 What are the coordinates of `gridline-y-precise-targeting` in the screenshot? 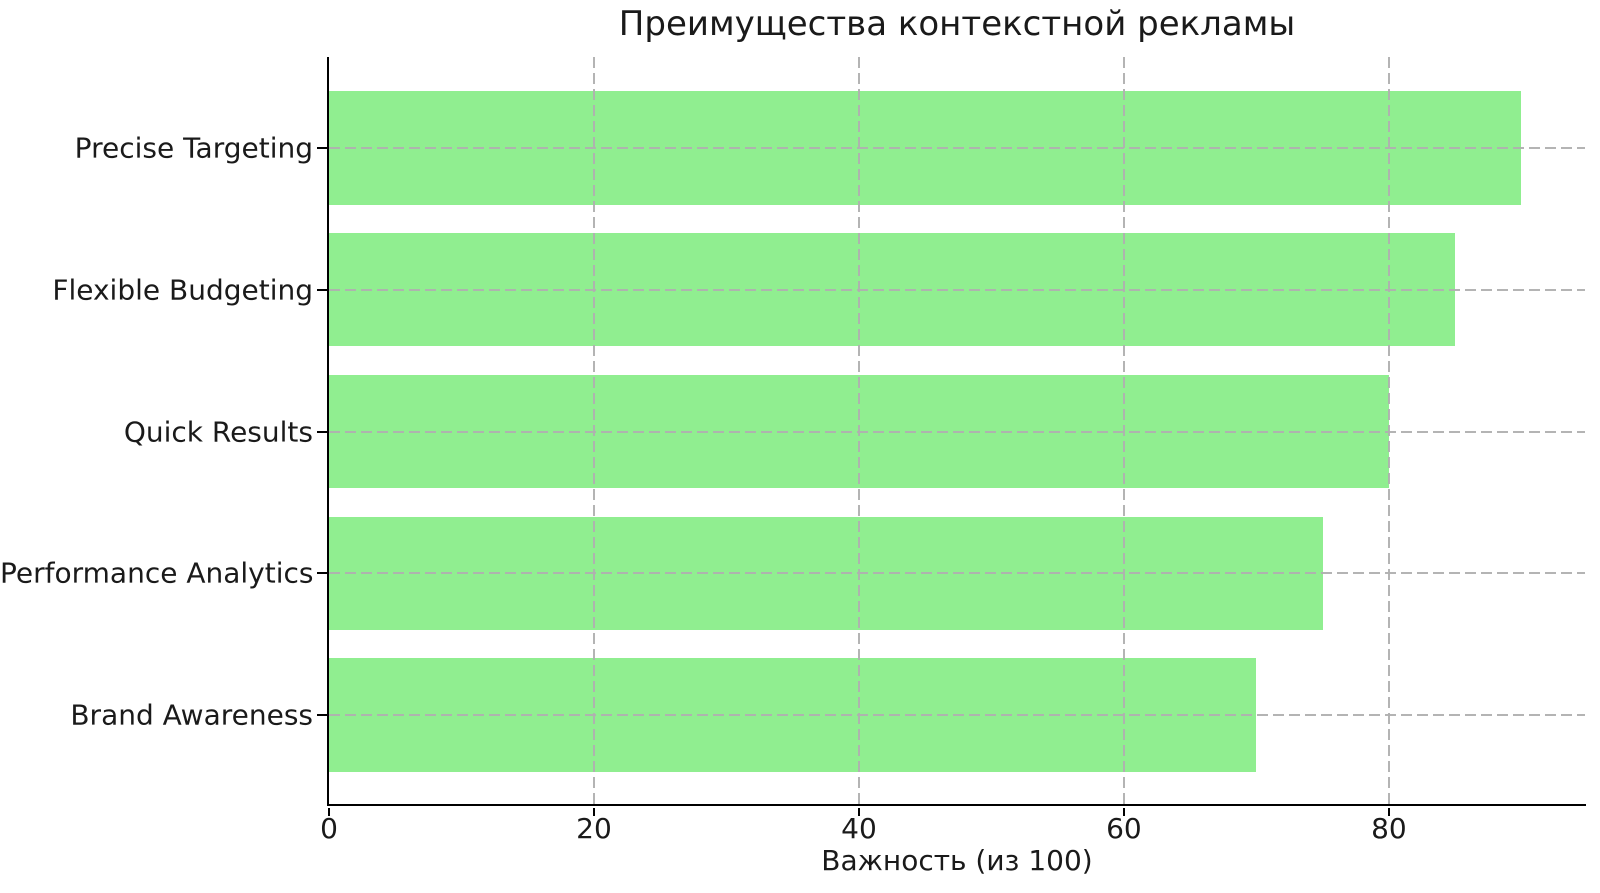 It's located at (957, 147).